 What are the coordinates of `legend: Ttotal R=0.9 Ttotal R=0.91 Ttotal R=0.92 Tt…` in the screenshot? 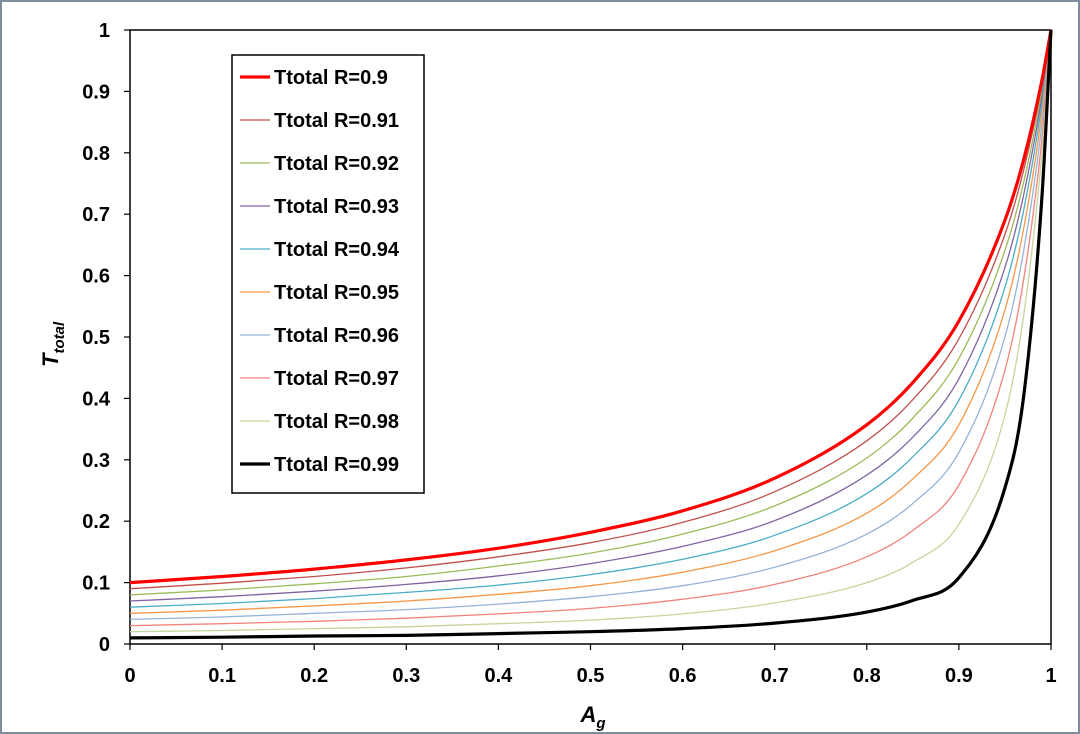 It's located at (328, 274).